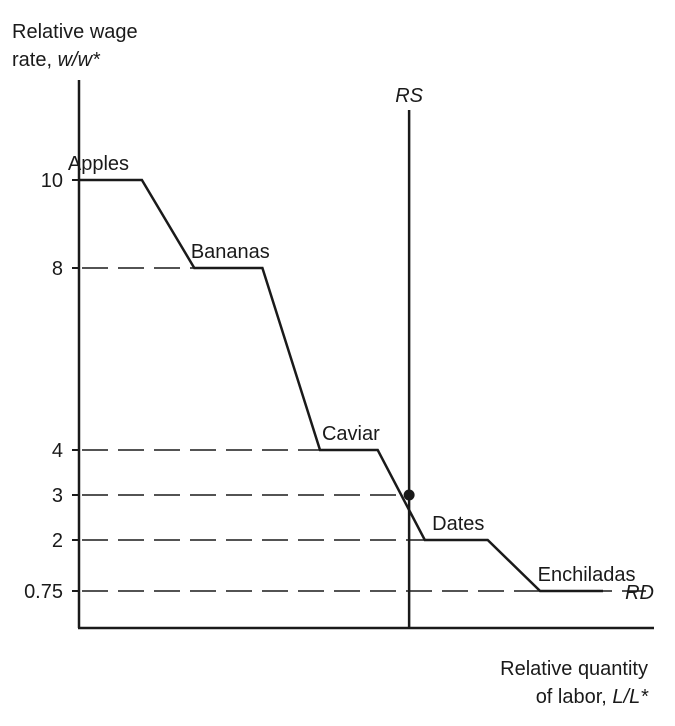 The width and height of the screenshot is (675, 726). Describe the element at coordinates (574, 669) in the screenshot. I see `x-axis-title-line1: Relative quantity` at that location.